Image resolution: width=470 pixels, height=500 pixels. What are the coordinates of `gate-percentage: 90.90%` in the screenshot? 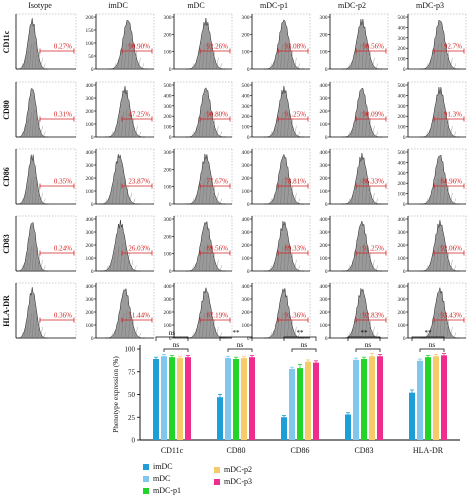 It's located at (139, 47).